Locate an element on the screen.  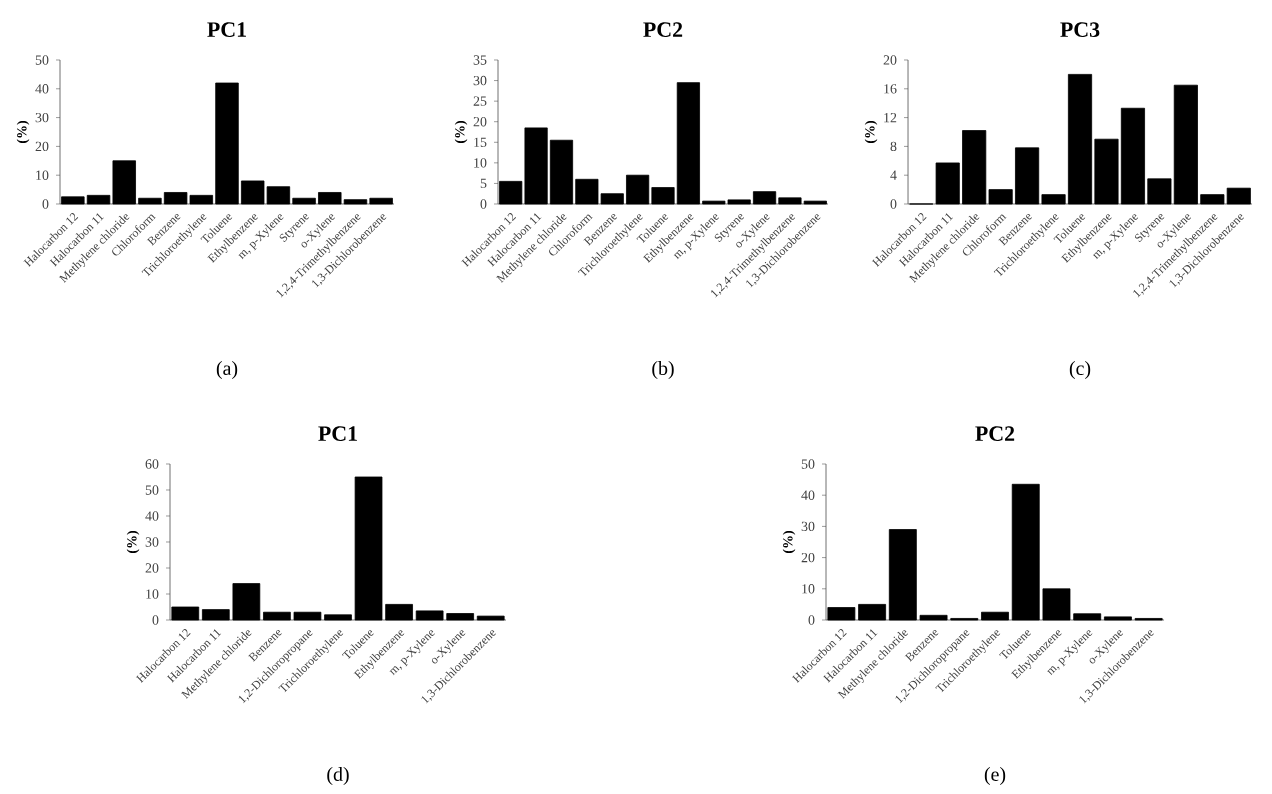
chart-title: PC3 is located at coordinates (1080, 29).